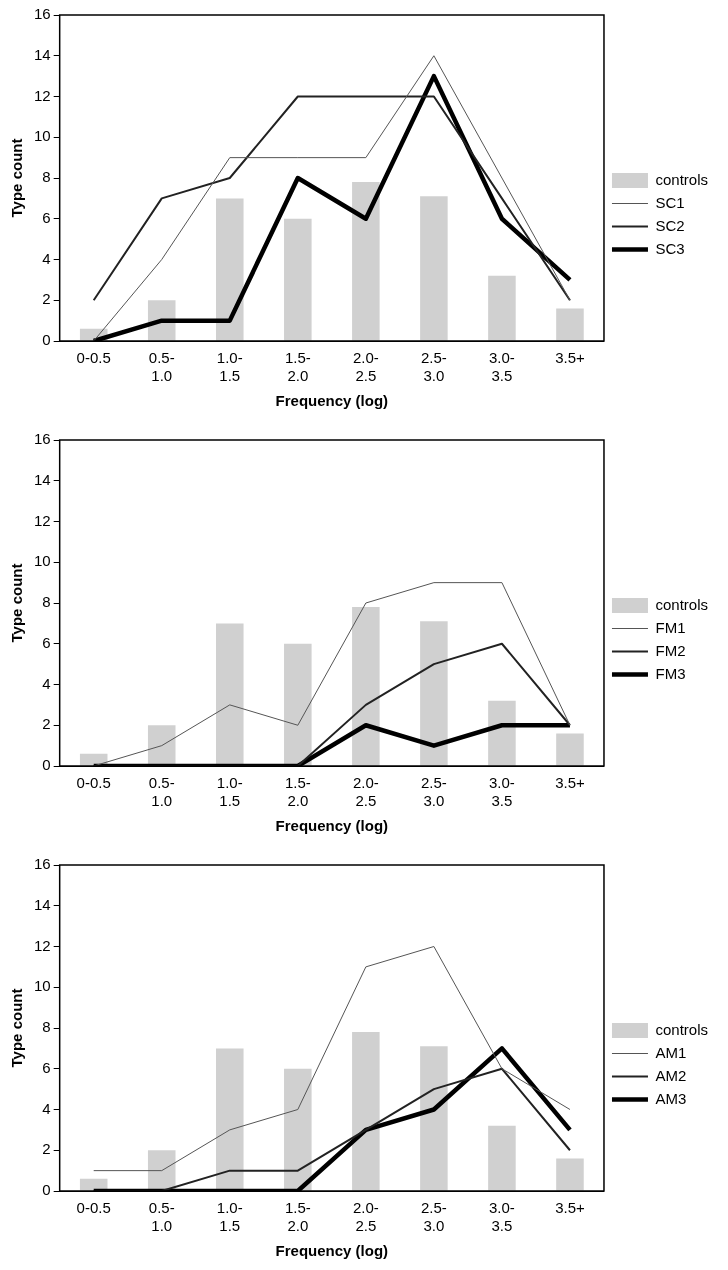 The width and height of the screenshot is (728, 1270). What do you see at coordinates (671, 1098) in the screenshot?
I see `legend-label: AM3` at bounding box center [671, 1098].